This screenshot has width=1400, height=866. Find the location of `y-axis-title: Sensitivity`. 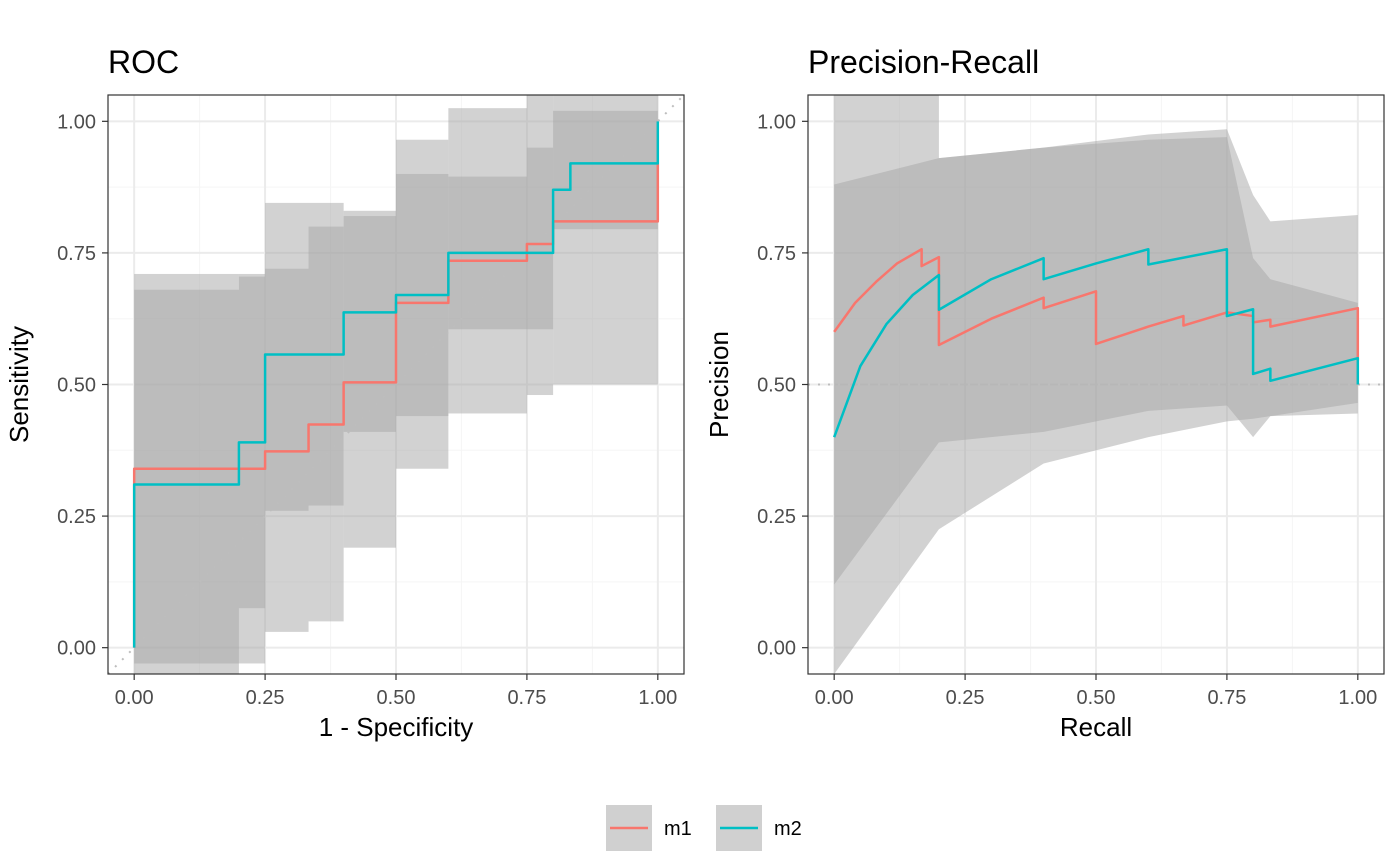

y-axis-title: Sensitivity is located at coordinates (19, 384).